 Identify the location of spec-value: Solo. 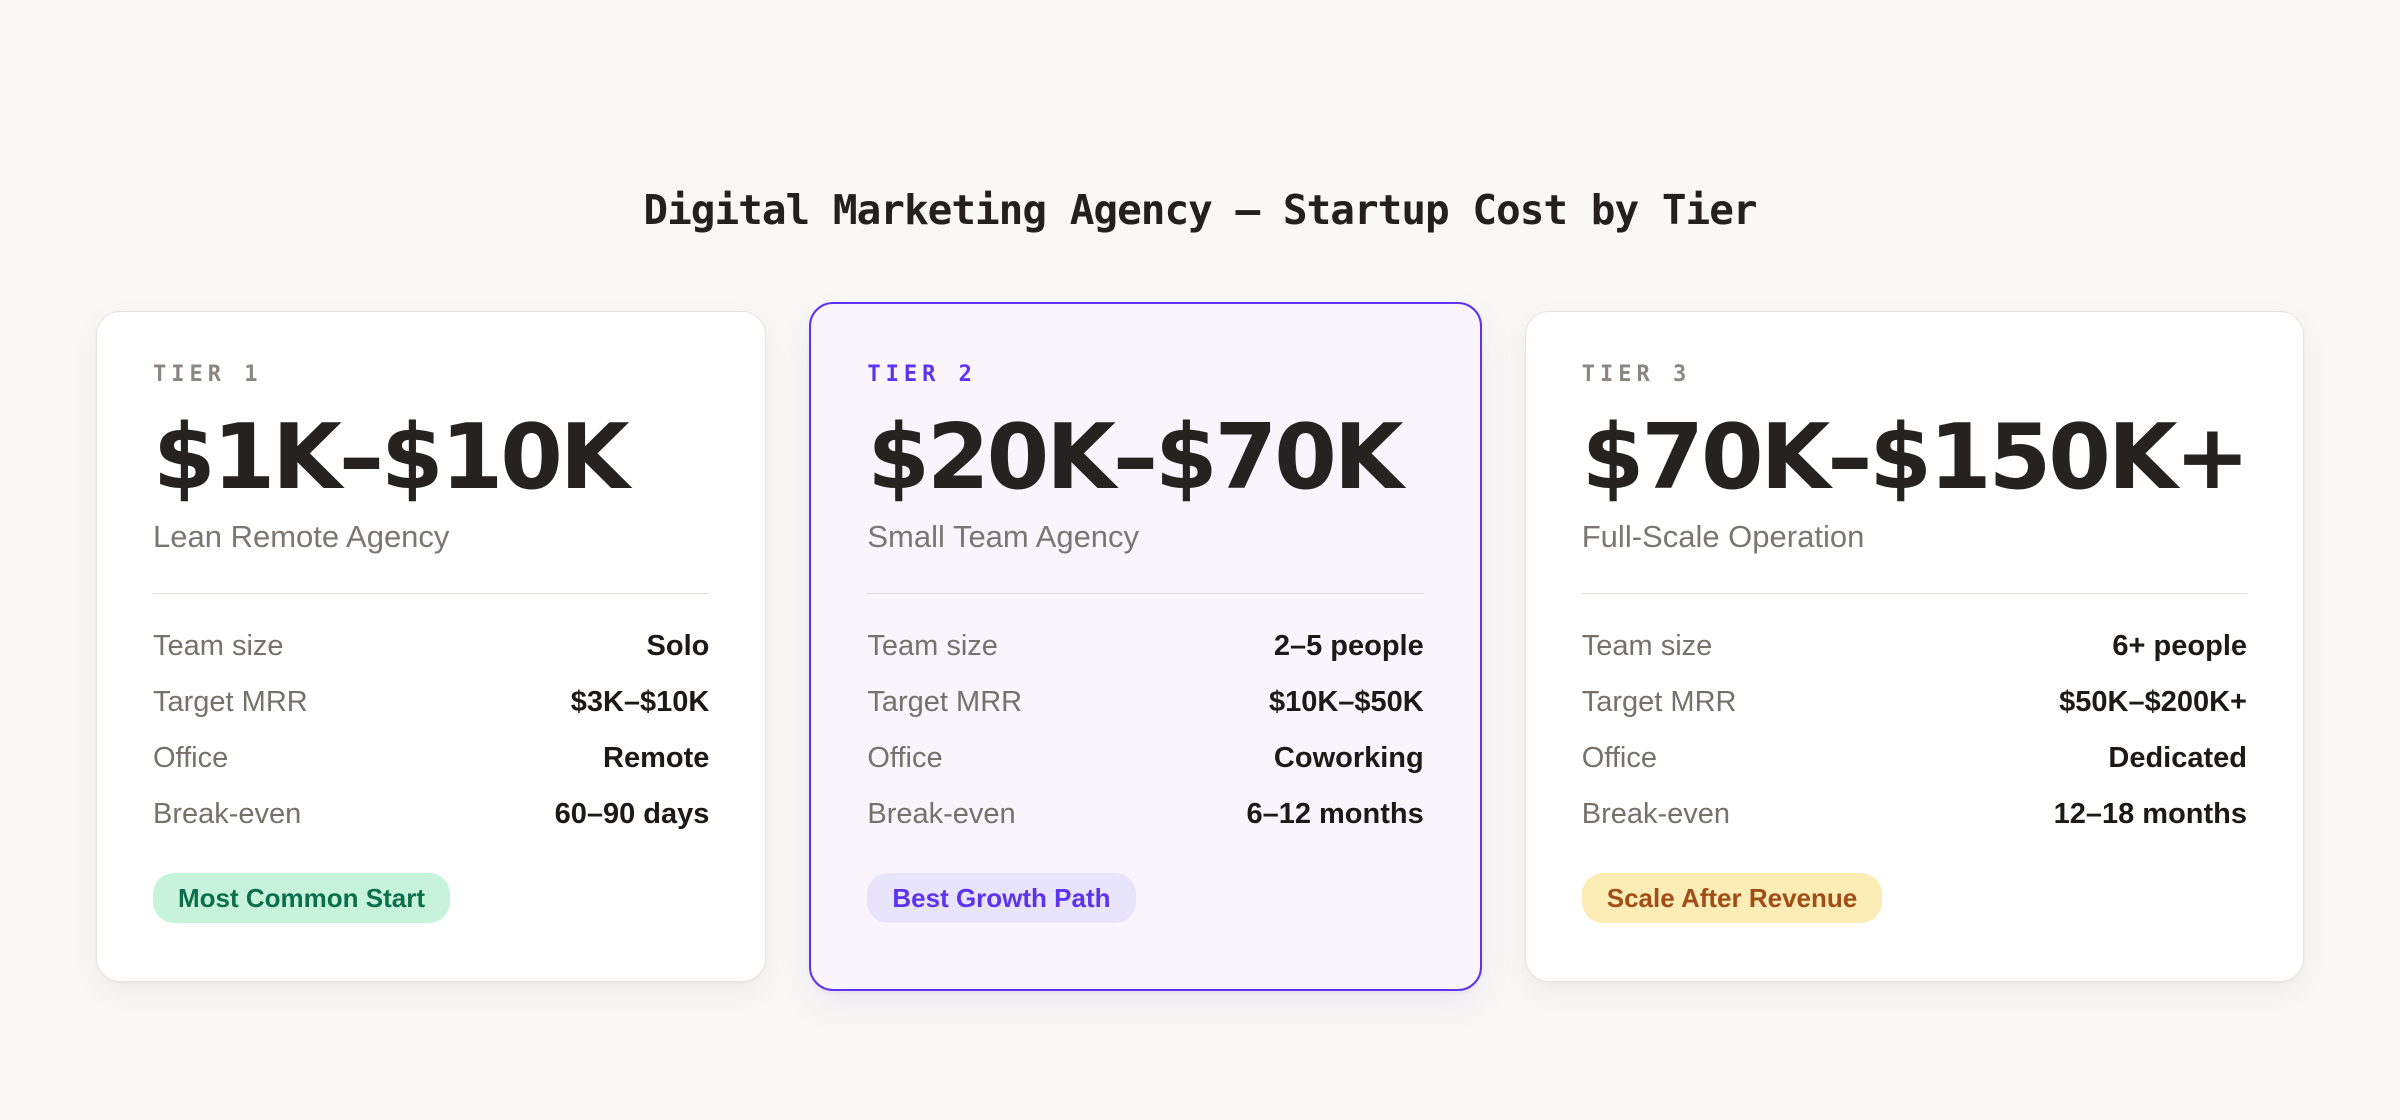
(678, 646).